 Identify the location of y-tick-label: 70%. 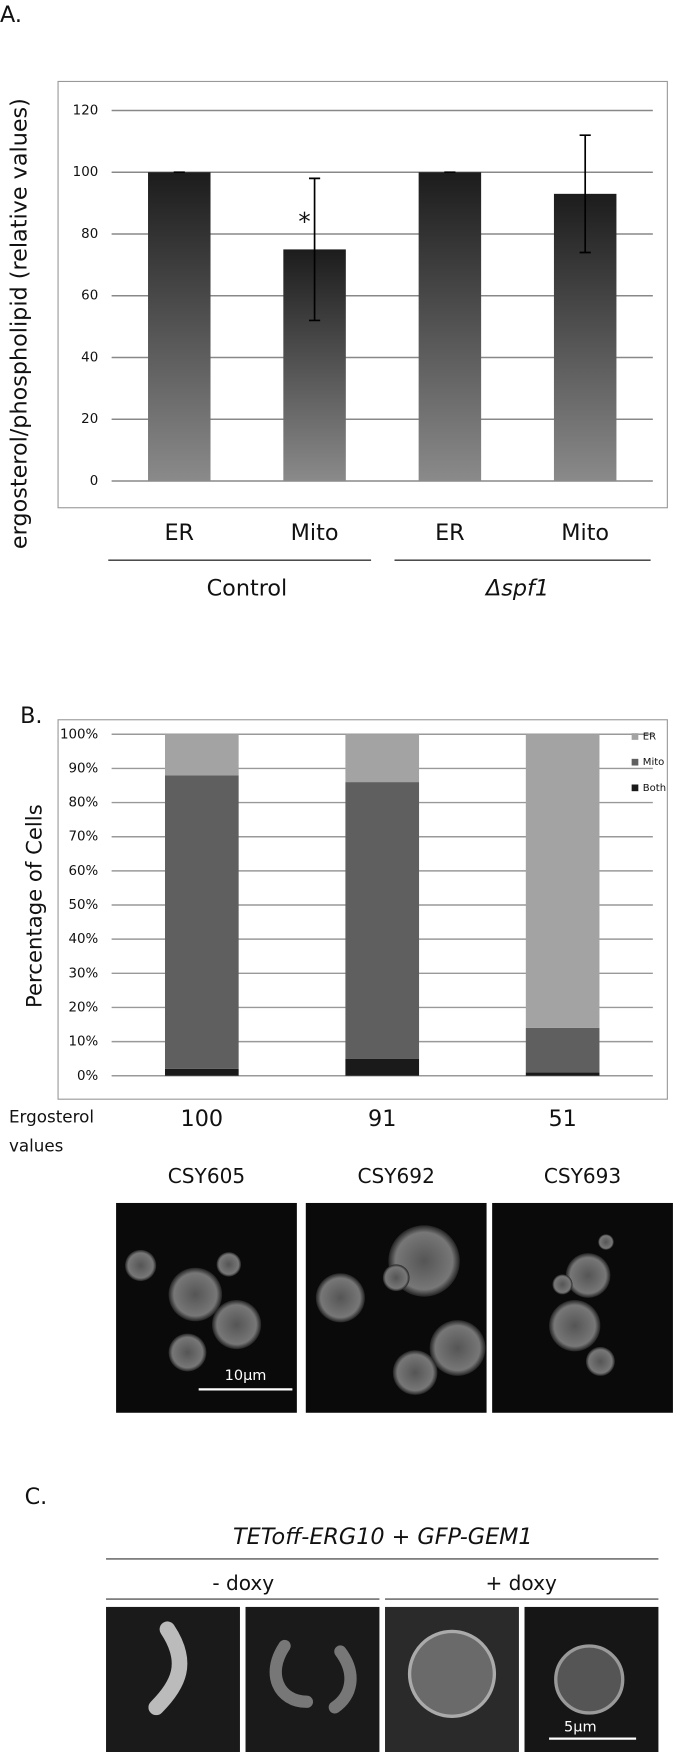
(83, 837).